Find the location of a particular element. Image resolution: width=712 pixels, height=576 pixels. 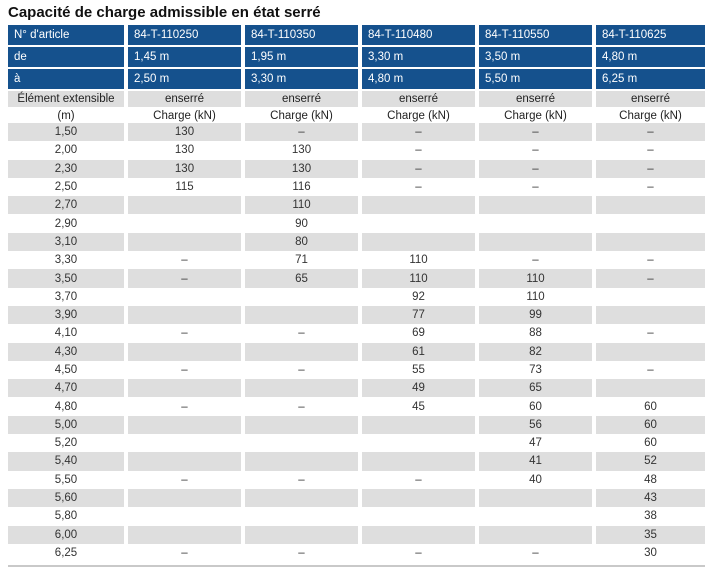

load-value-cell: 92 is located at coordinates (418, 296).